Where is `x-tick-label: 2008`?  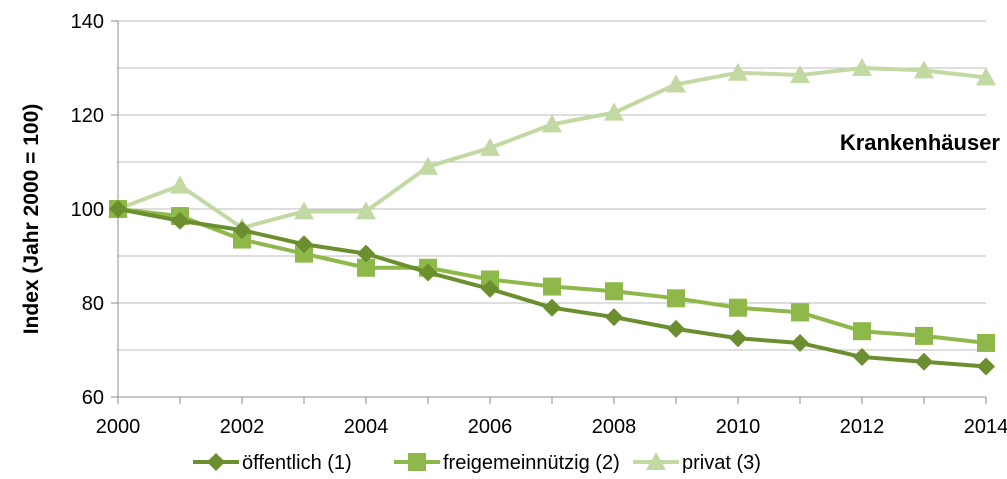
x-tick-label: 2008 is located at coordinates (614, 427).